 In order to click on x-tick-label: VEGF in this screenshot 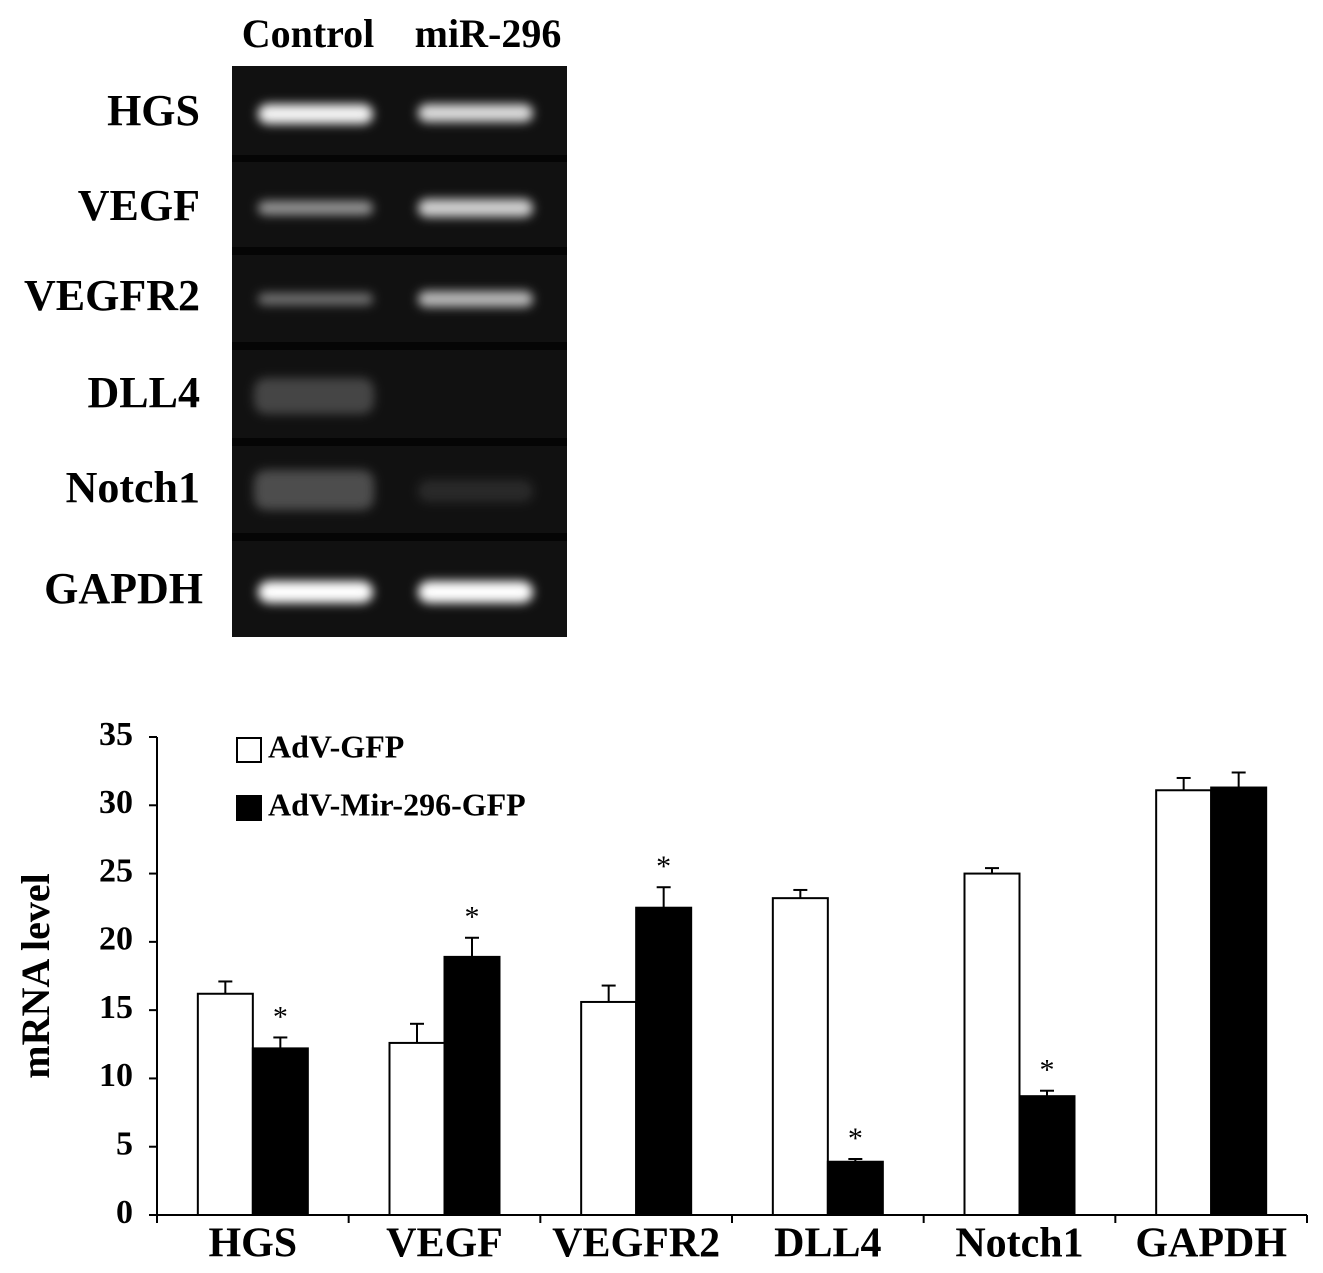, I will do `click(444, 1244)`.